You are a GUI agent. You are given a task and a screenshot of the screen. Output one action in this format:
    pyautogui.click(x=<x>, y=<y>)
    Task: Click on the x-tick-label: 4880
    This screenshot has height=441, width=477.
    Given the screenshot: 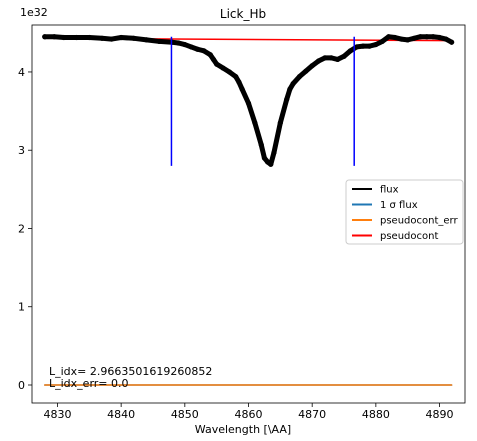 What is the action you would take?
    pyautogui.click(x=376, y=414)
    